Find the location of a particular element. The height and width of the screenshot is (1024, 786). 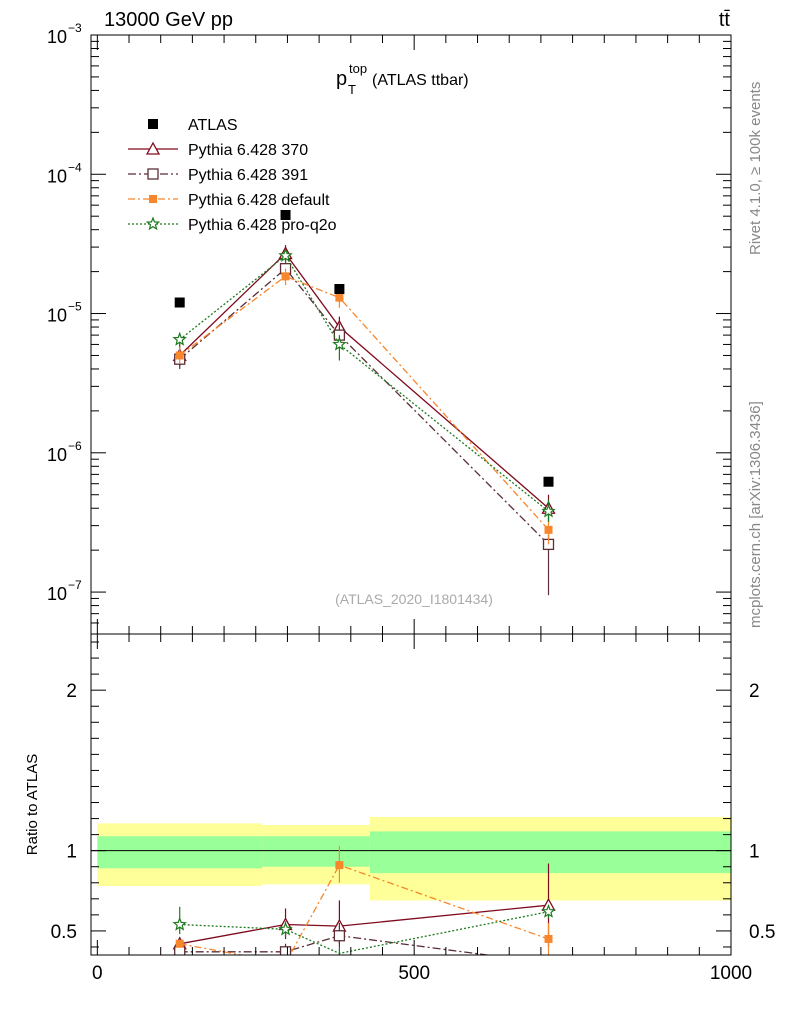

legend-label-atlas: ATLAS is located at coordinates (213, 125).